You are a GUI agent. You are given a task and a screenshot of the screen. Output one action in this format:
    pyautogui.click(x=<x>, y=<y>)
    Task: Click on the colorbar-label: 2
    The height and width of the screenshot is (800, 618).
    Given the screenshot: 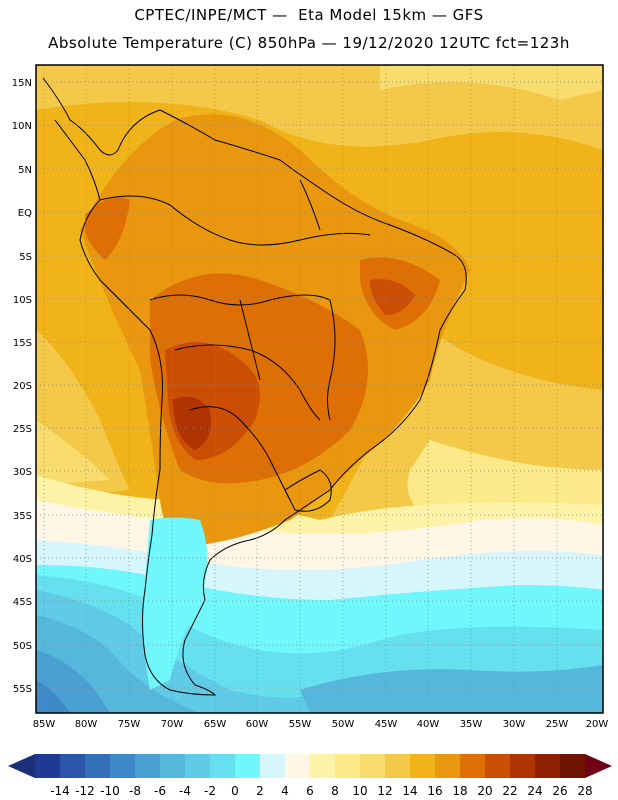 What is the action you would take?
    pyautogui.click(x=260, y=791)
    